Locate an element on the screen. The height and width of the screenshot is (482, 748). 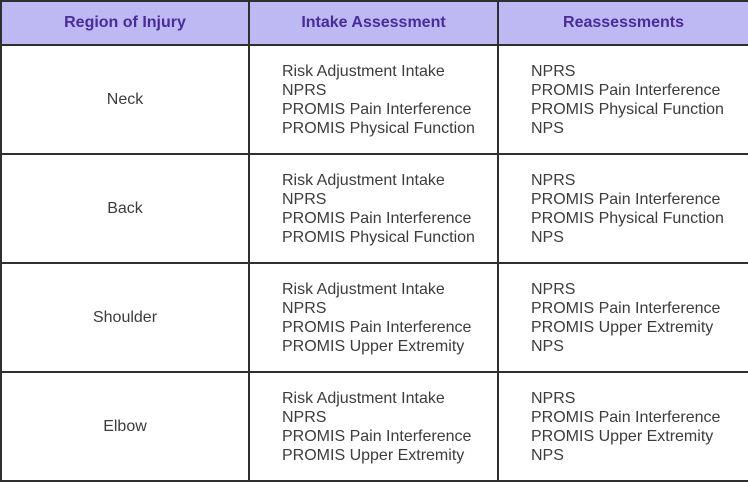
column-header-region-of-injury: Region of Injury is located at coordinates (125, 23).